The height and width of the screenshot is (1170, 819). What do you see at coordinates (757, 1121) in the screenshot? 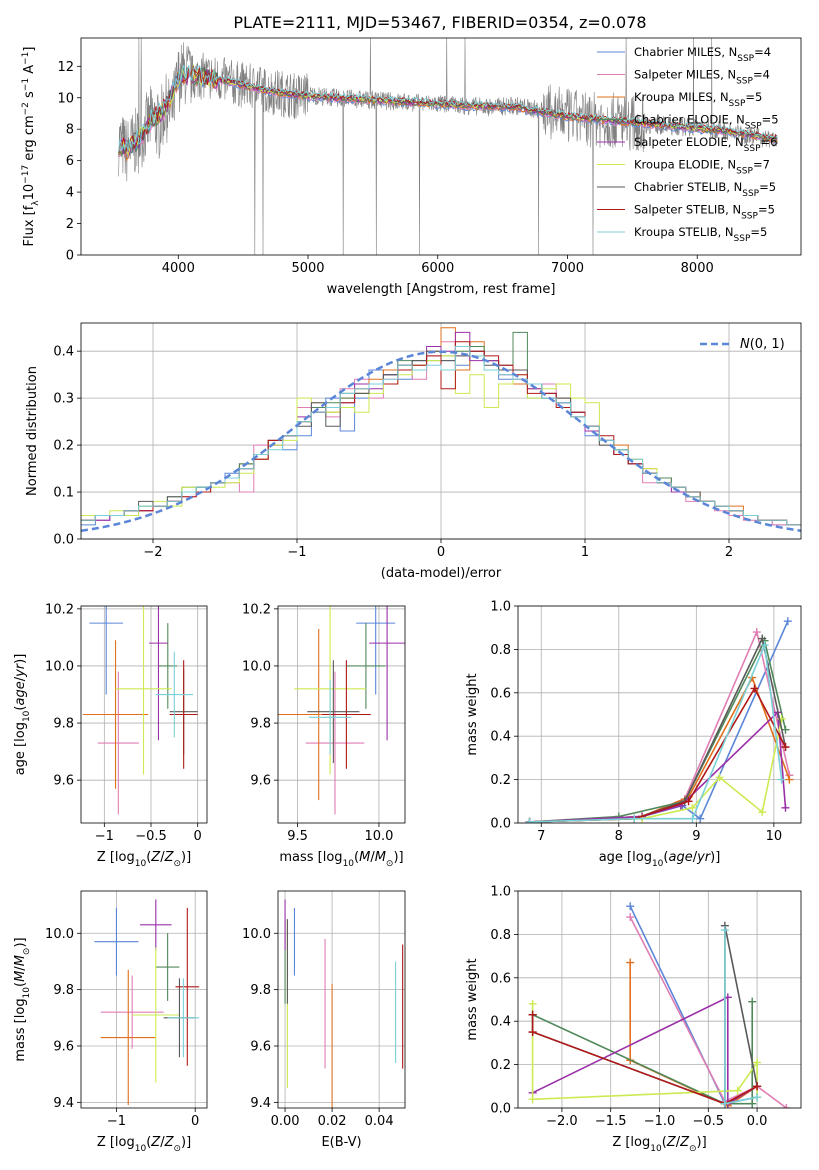
I see `x-tick-label: 0.0` at bounding box center [757, 1121].